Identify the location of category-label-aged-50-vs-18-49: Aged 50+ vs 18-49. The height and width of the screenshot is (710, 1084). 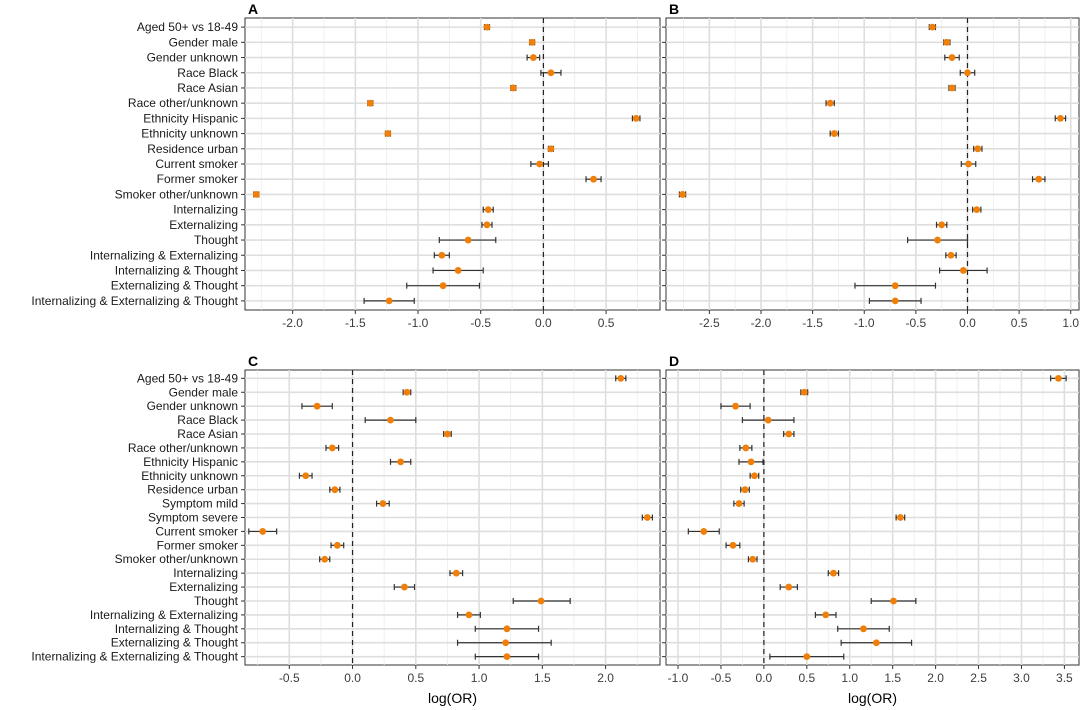
(187, 27).